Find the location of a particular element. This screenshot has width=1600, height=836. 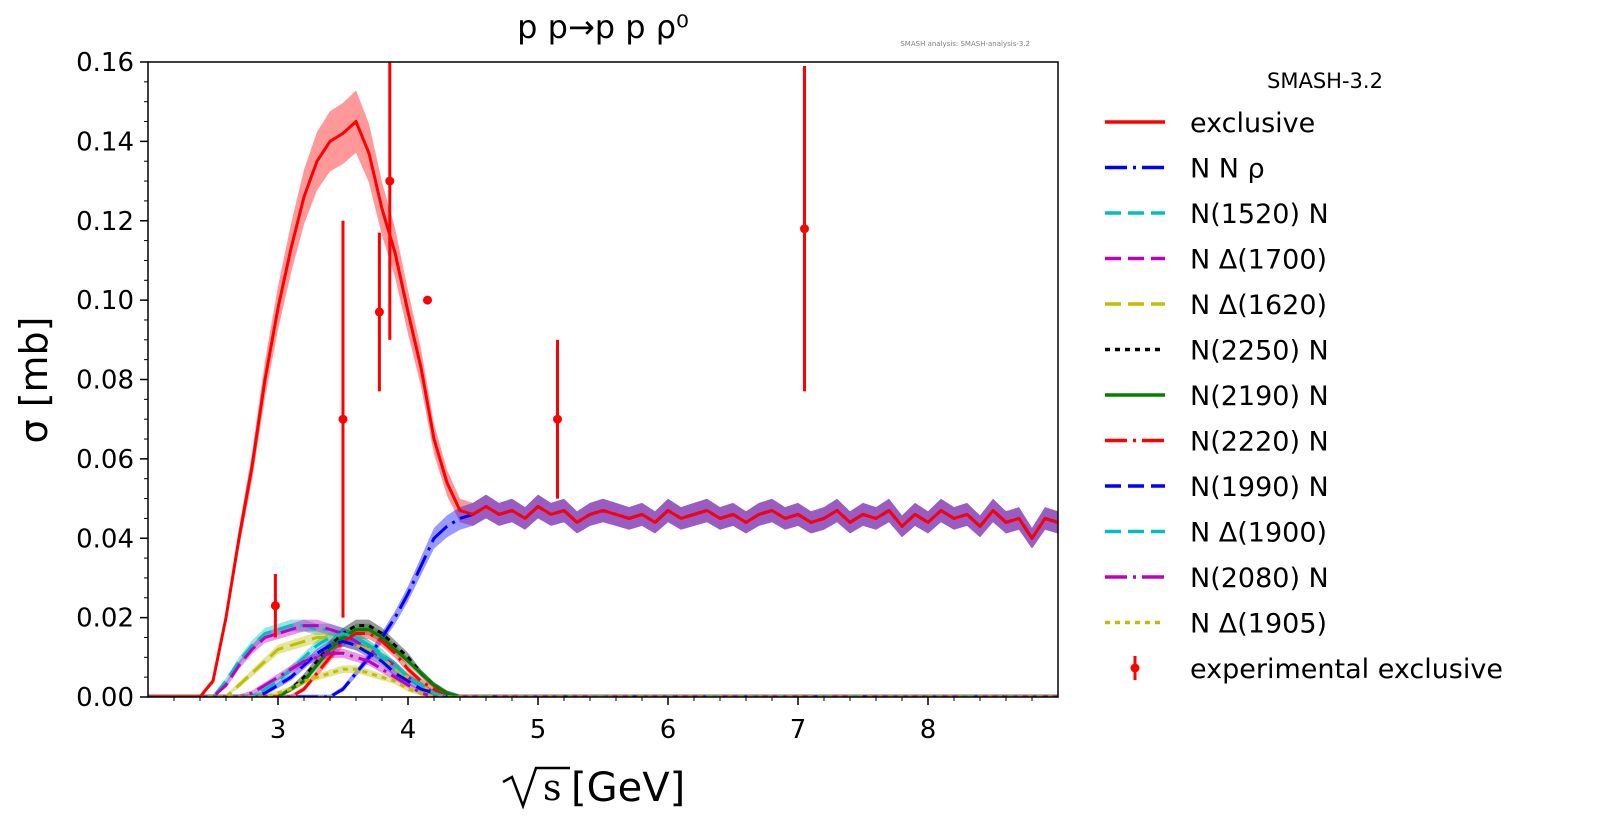

legend-item-label: N(2190) N is located at coordinates (1259, 396).